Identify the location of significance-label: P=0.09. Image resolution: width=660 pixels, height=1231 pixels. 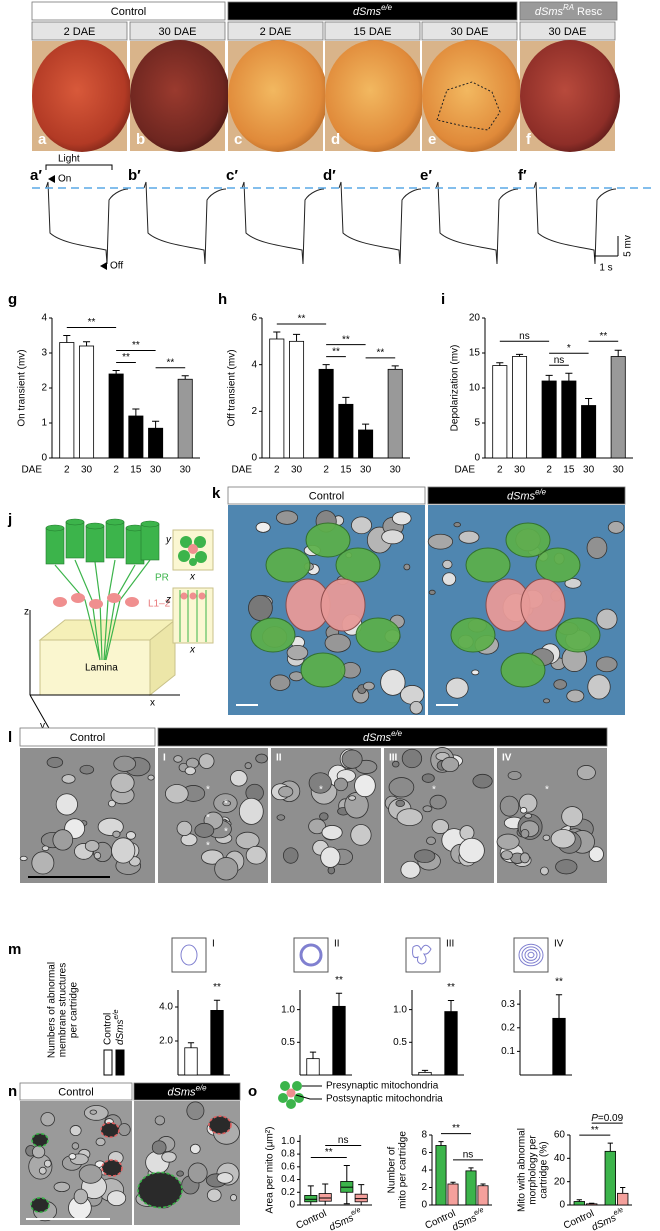
(607, 1118).